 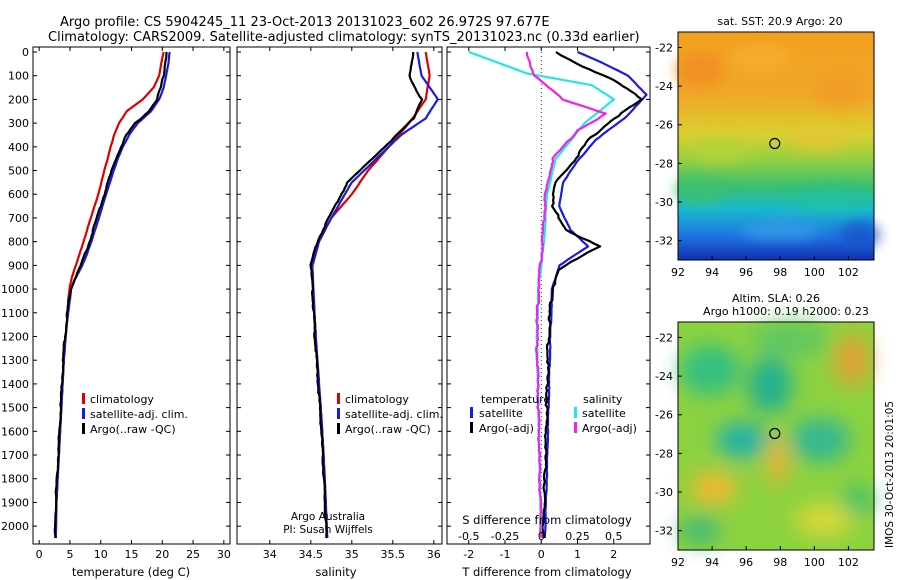 What do you see at coordinates (515, 399) in the screenshot?
I see `legend-heading-temperature: temperature` at bounding box center [515, 399].